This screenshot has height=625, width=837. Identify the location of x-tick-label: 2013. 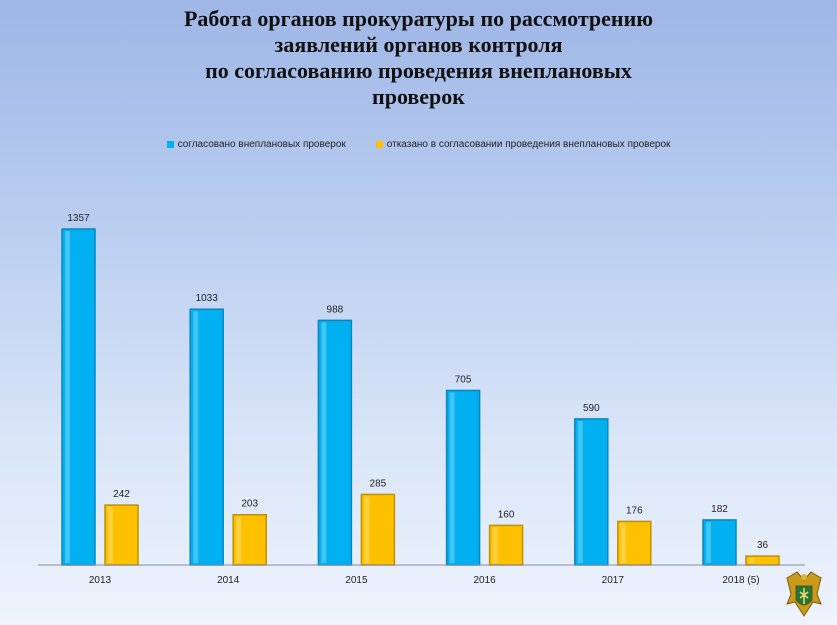
(100, 580).